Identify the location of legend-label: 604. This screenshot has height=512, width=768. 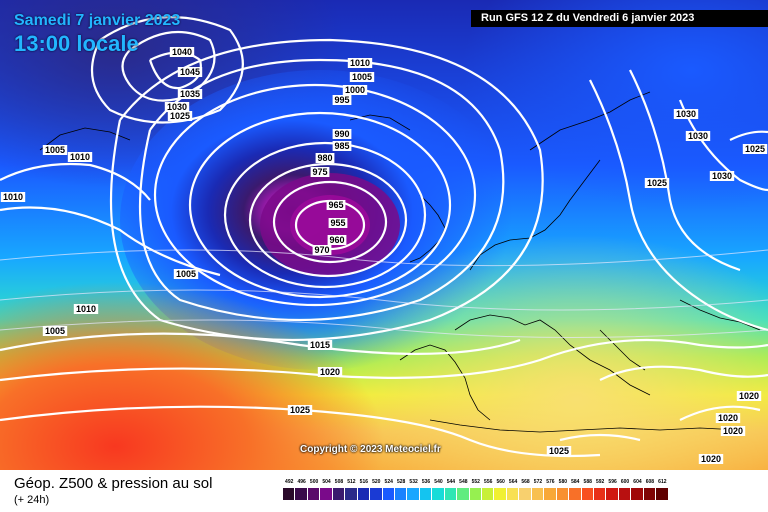
(637, 482).